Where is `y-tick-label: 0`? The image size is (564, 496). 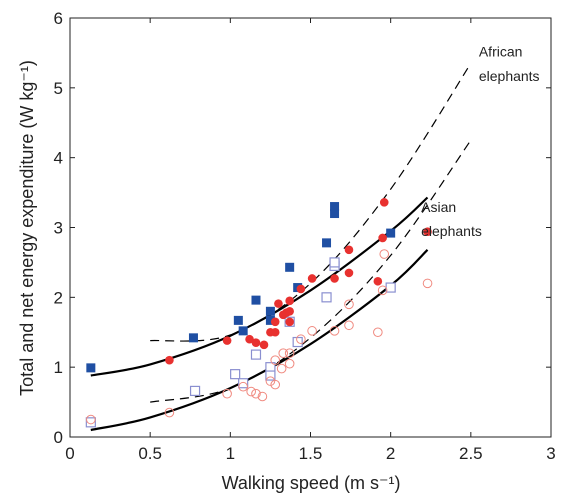
y-tick-label: 0 is located at coordinates (58, 437).